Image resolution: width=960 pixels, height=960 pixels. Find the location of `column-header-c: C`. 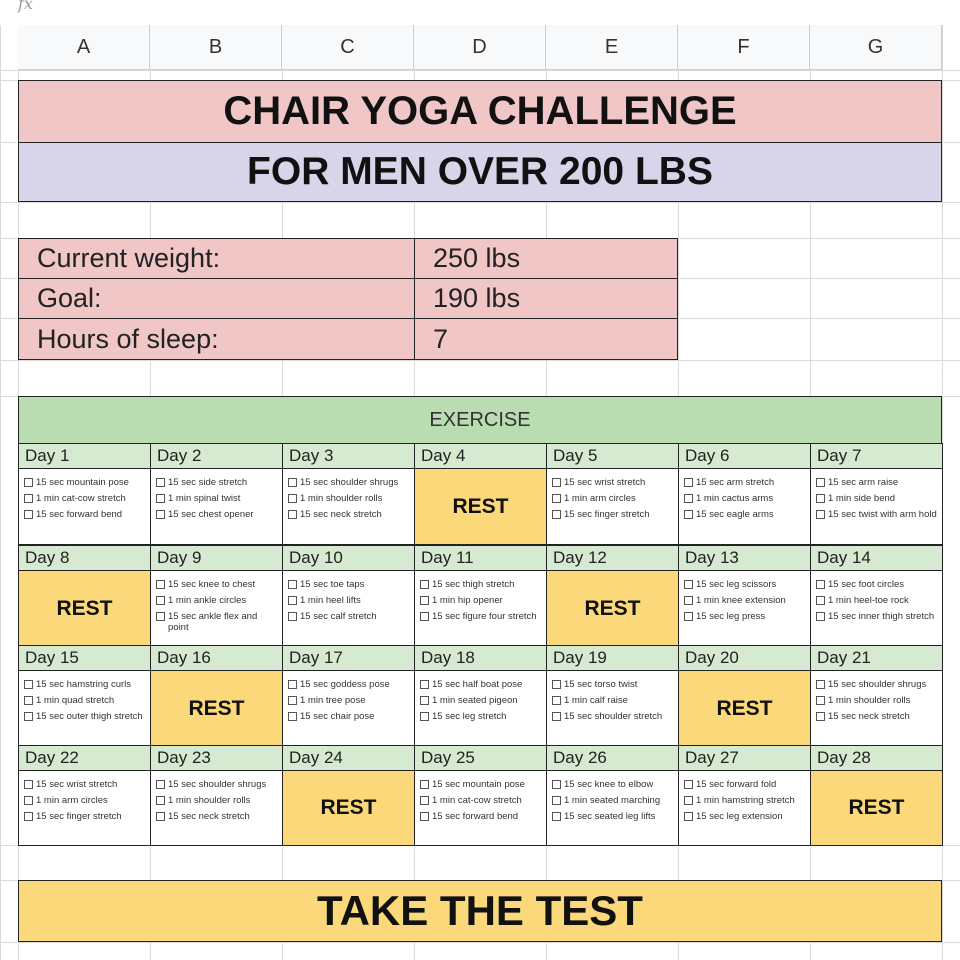

column-header-c: C is located at coordinates (348, 47).